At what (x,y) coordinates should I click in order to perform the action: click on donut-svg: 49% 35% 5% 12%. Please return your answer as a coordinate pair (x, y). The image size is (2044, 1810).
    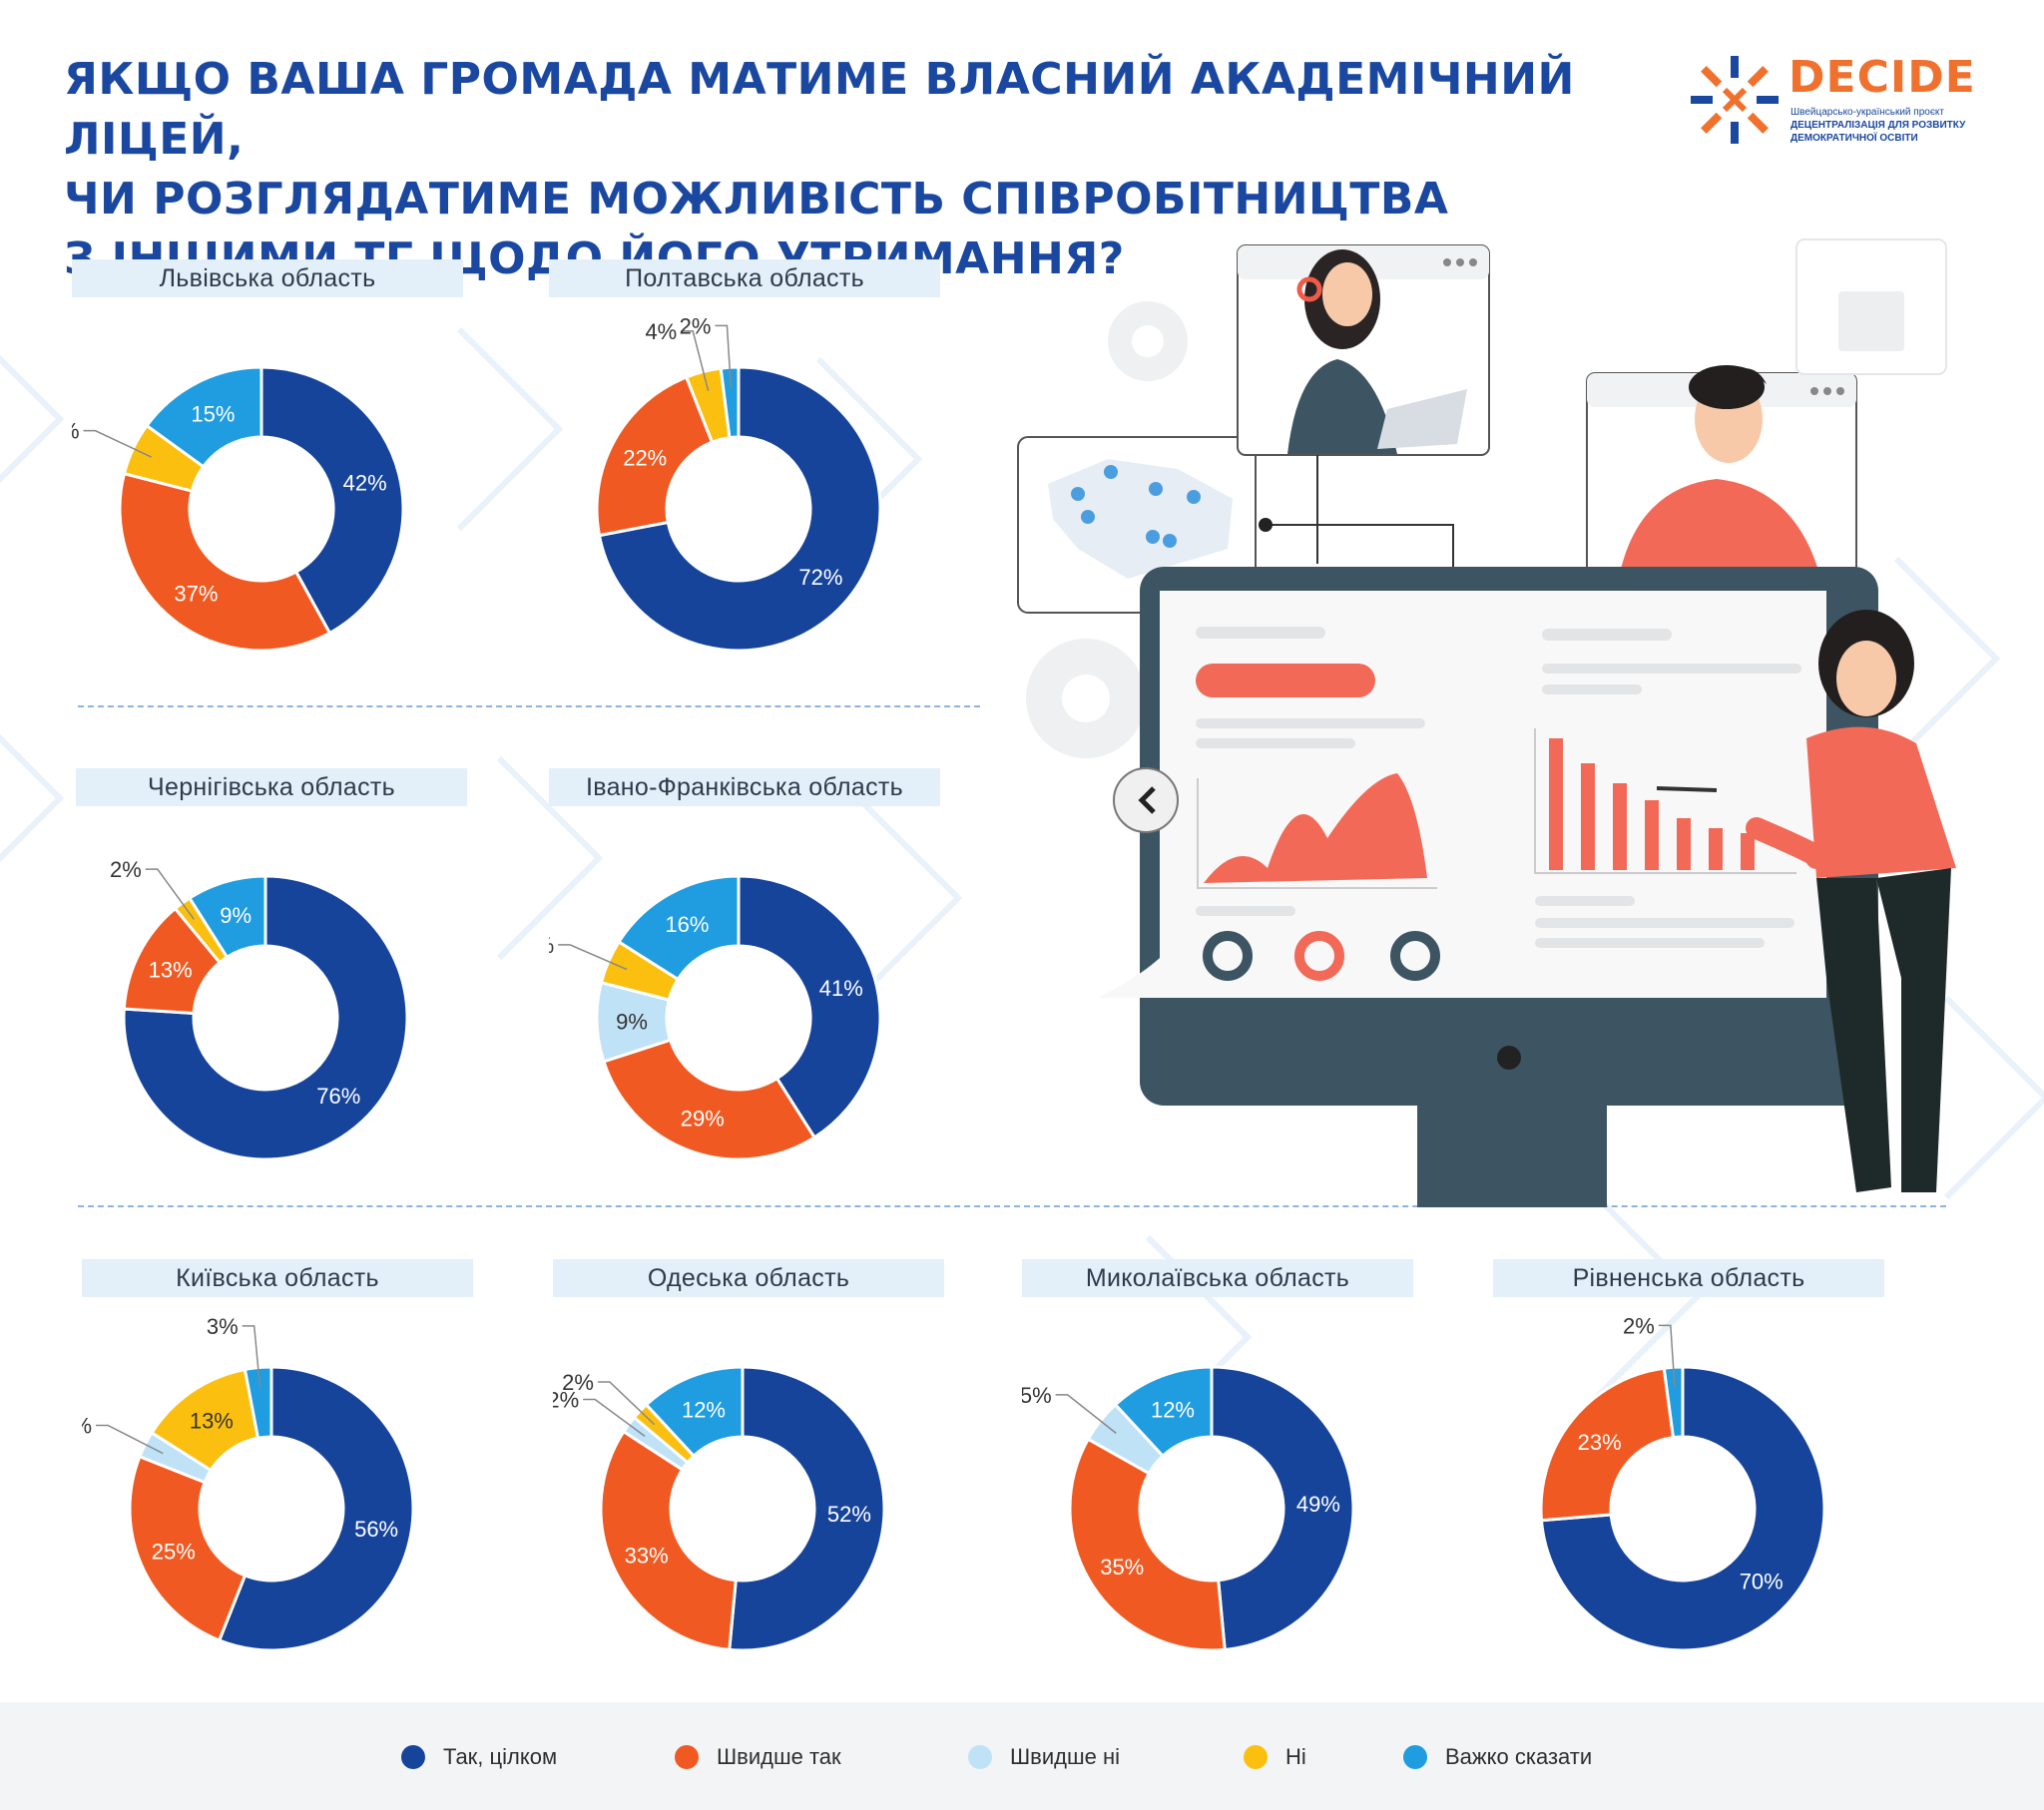
    Looking at the image, I should click on (1188, 1509).